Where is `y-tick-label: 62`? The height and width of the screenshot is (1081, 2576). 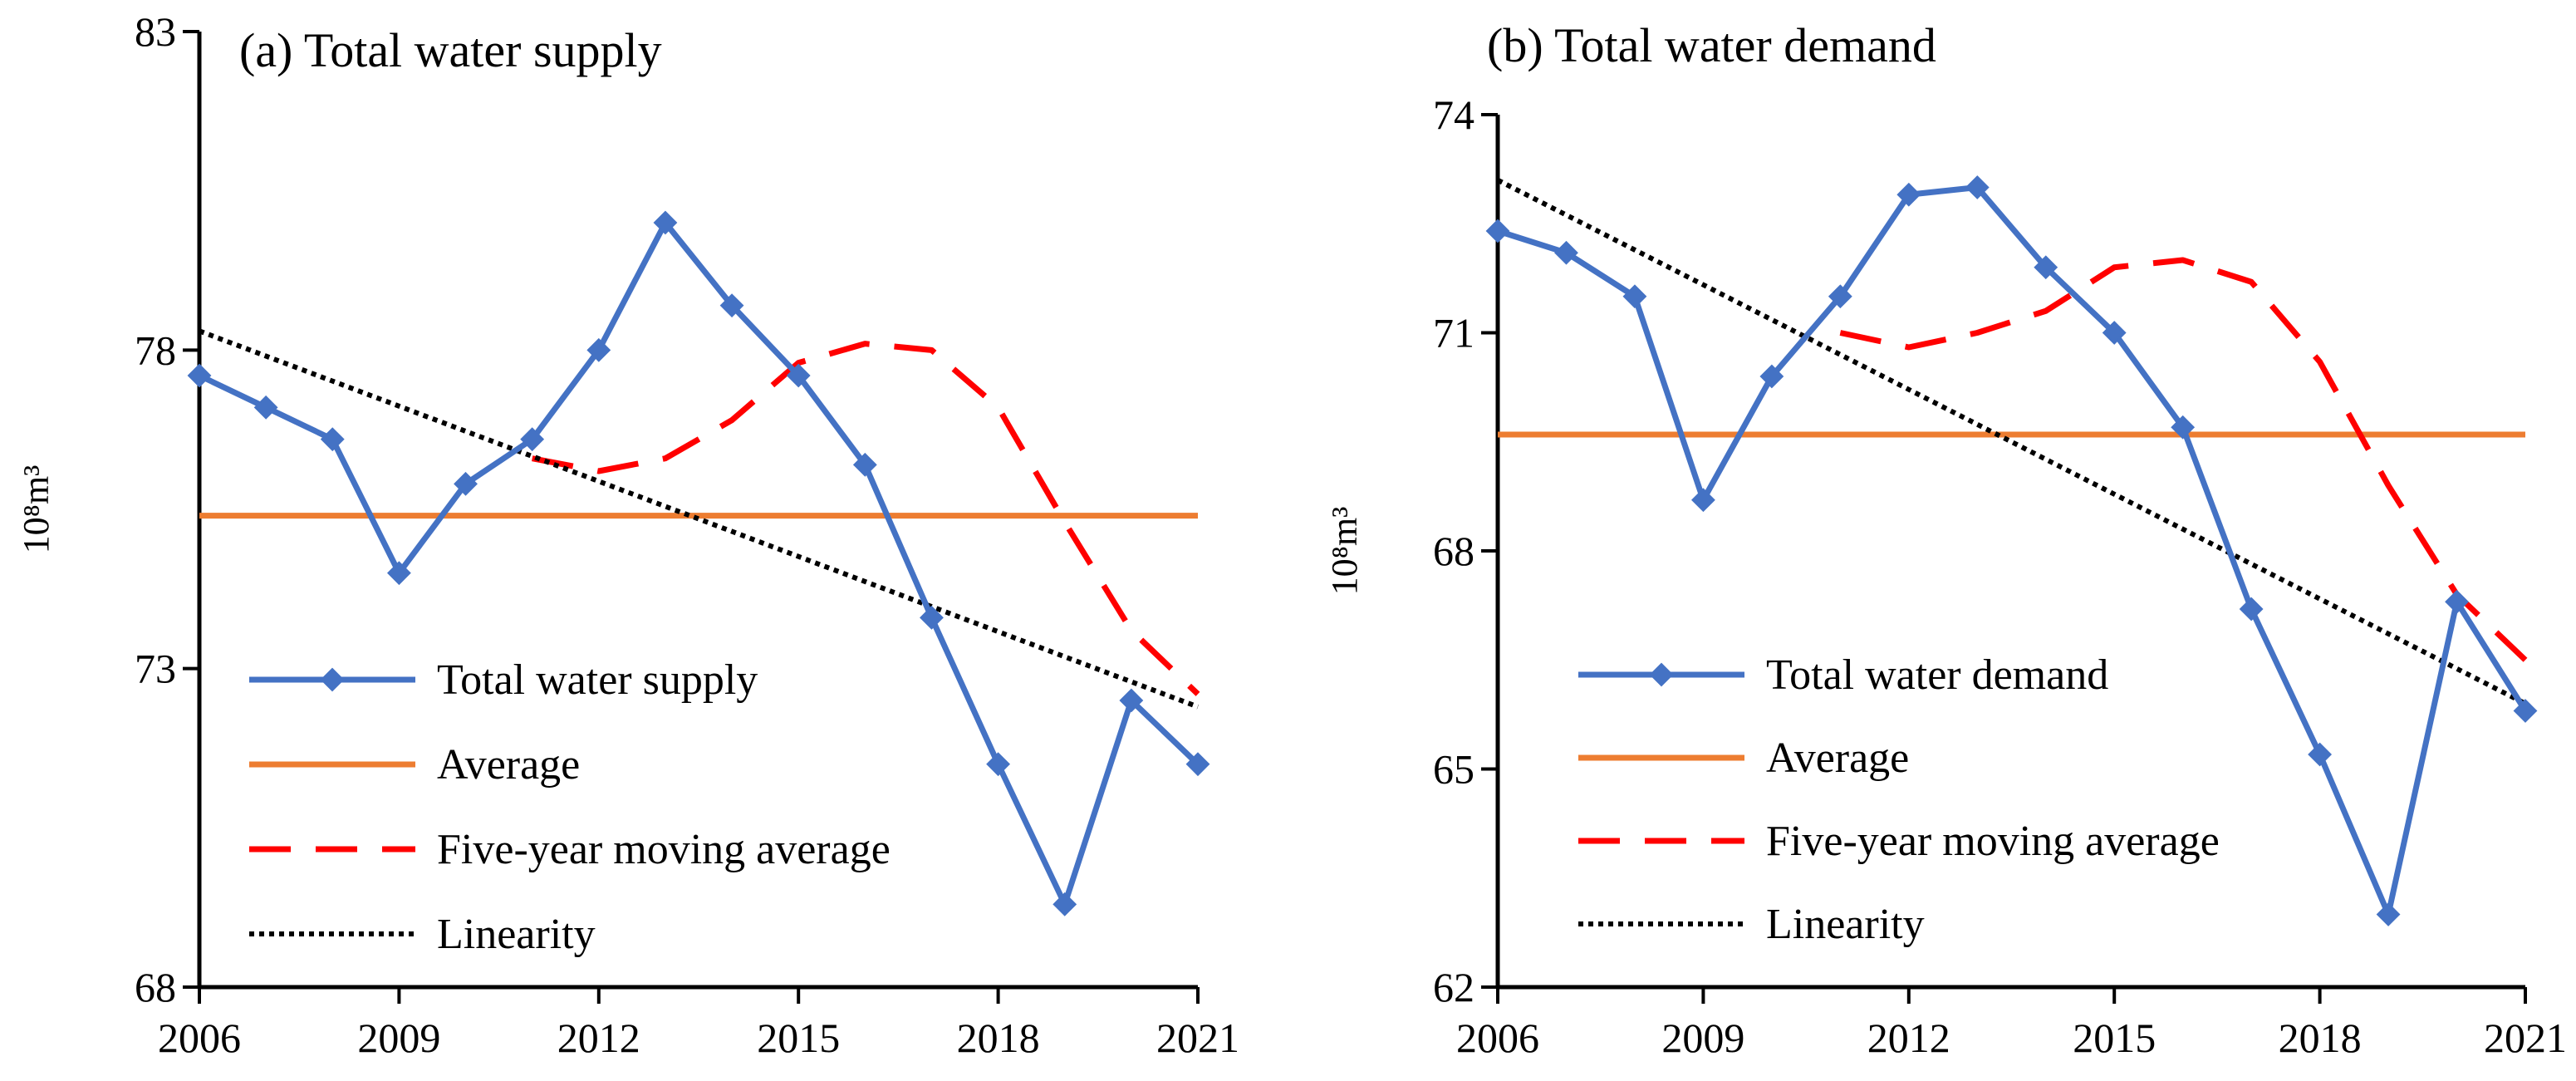 y-tick-label: 62 is located at coordinates (1453, 987).